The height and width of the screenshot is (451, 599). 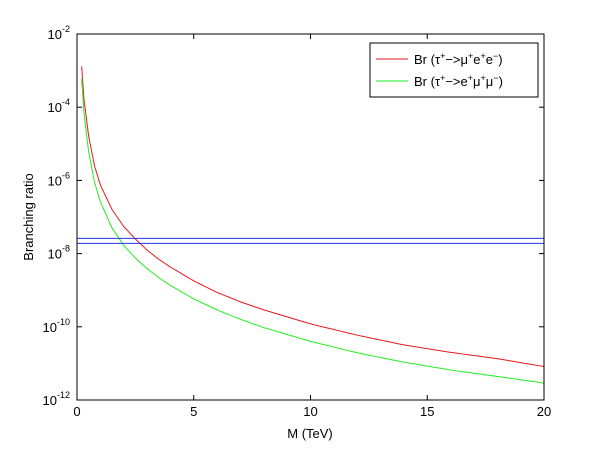 What do you see at coordinates (458, 59) in the screenshot?
I see `legend-label: Br (τ+−>μ+e+e−)` at bounding box center [458, 59].